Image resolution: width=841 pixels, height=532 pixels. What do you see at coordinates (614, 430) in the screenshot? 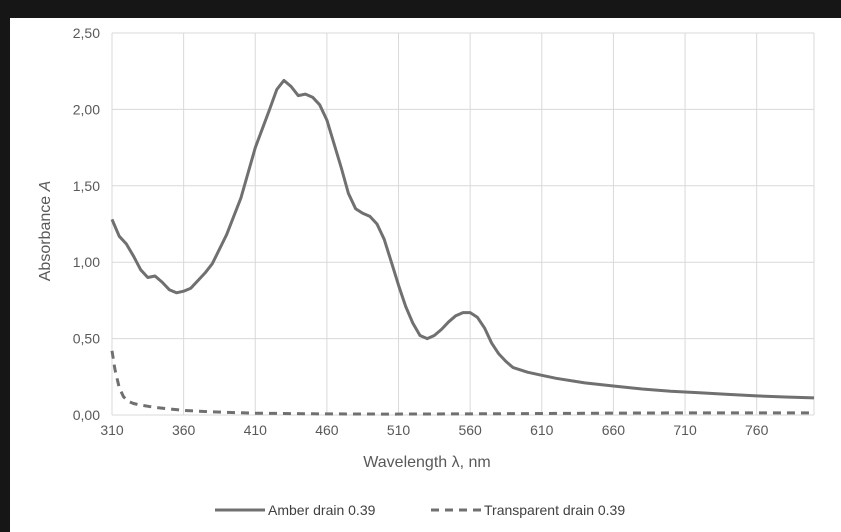
I see `x-tick-label: 660` at bounding box center [614, 430].